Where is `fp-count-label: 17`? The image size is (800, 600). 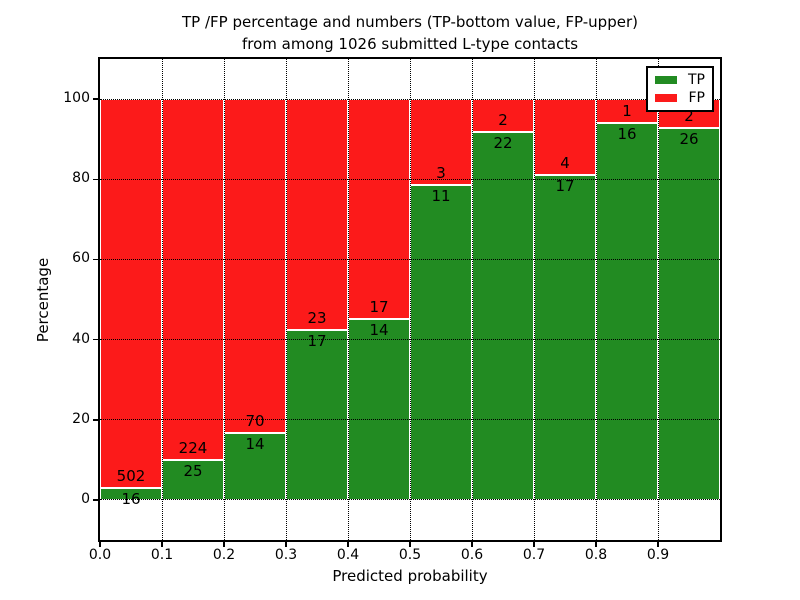
fp-count-label: 17 is located at coordinates (379, 306).